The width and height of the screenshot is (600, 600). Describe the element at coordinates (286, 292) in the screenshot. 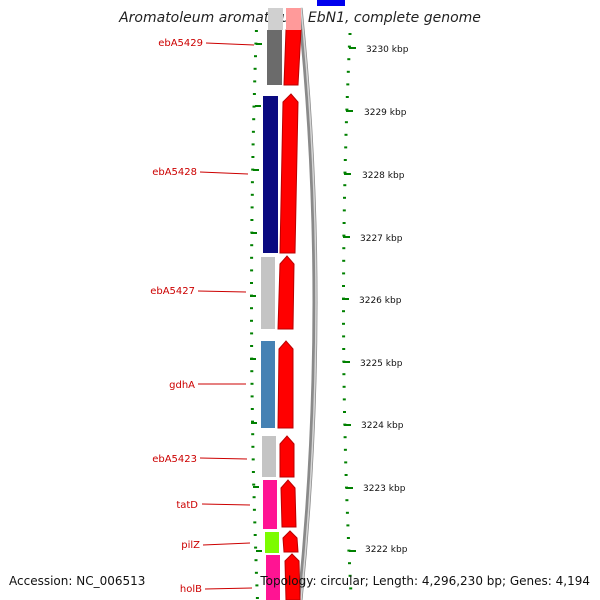

I see `gene-arrow-ebA5427` at that location.